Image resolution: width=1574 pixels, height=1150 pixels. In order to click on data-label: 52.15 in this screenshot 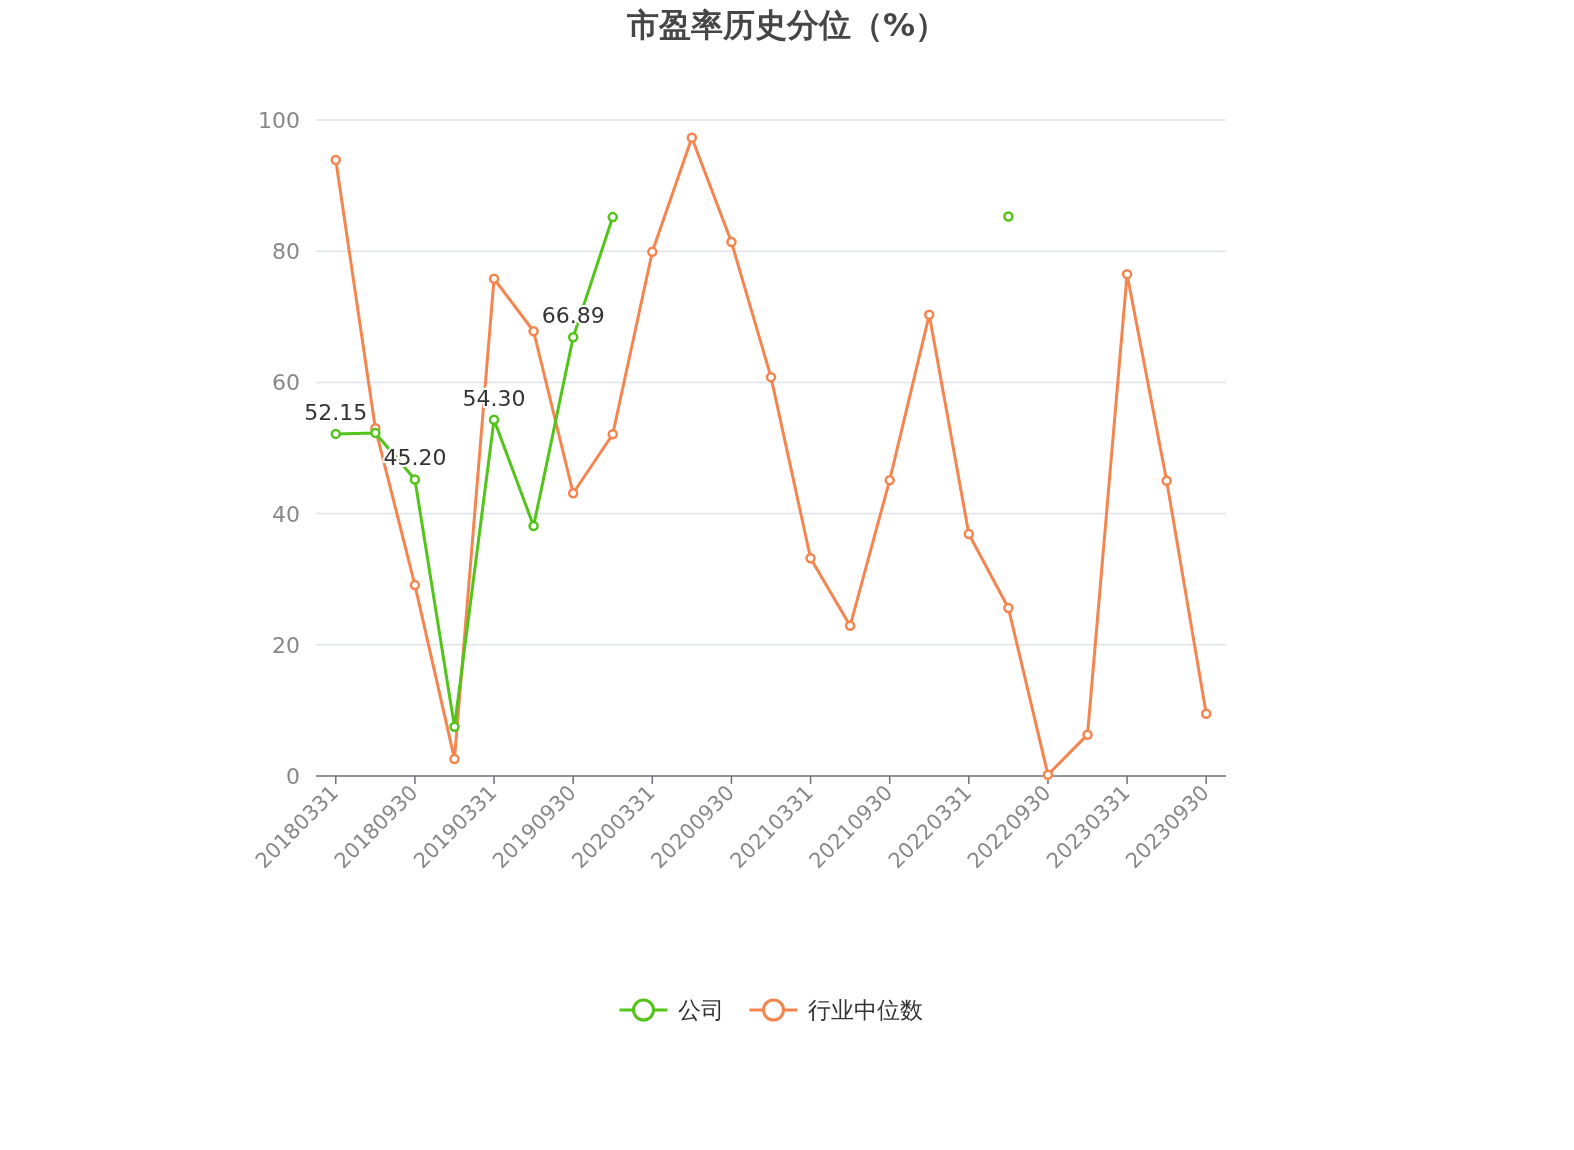, I will do `click(336, 412)`.